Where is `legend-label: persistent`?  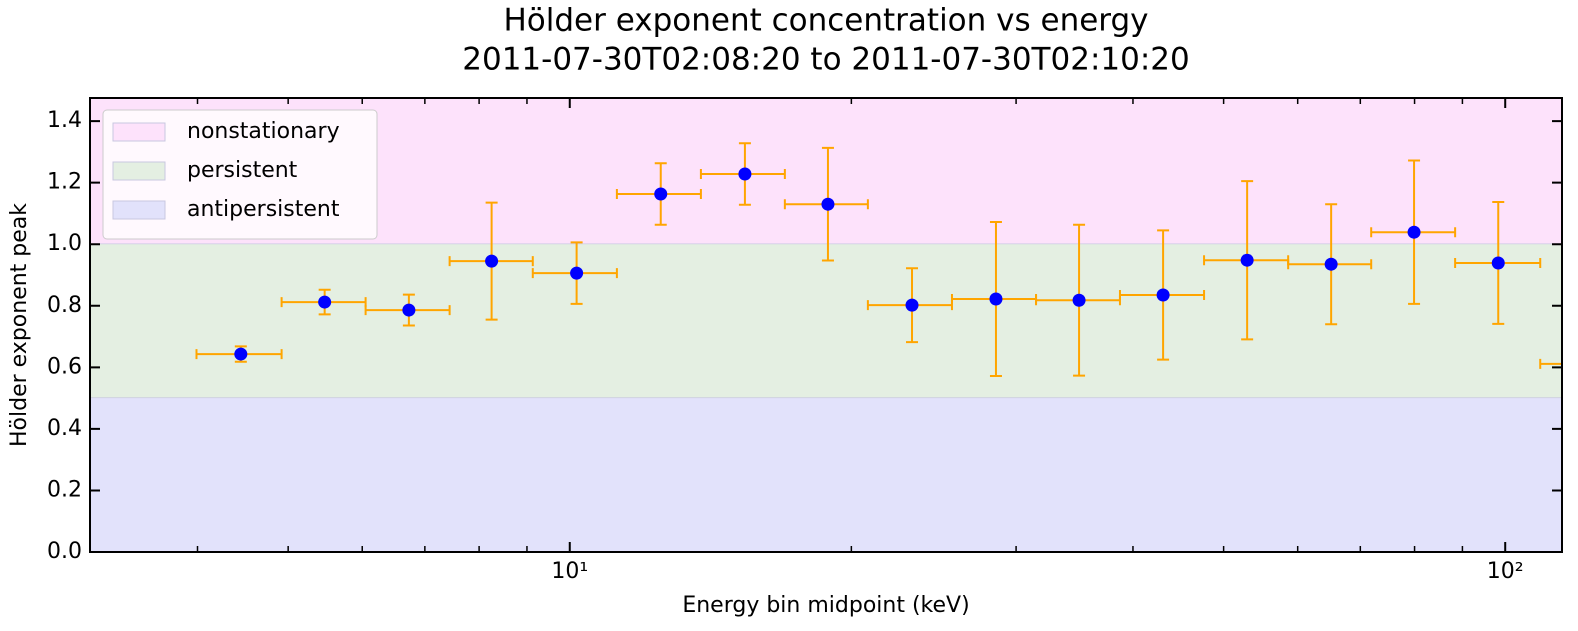
legend-label: persistent is located at coordinates (242, 170).